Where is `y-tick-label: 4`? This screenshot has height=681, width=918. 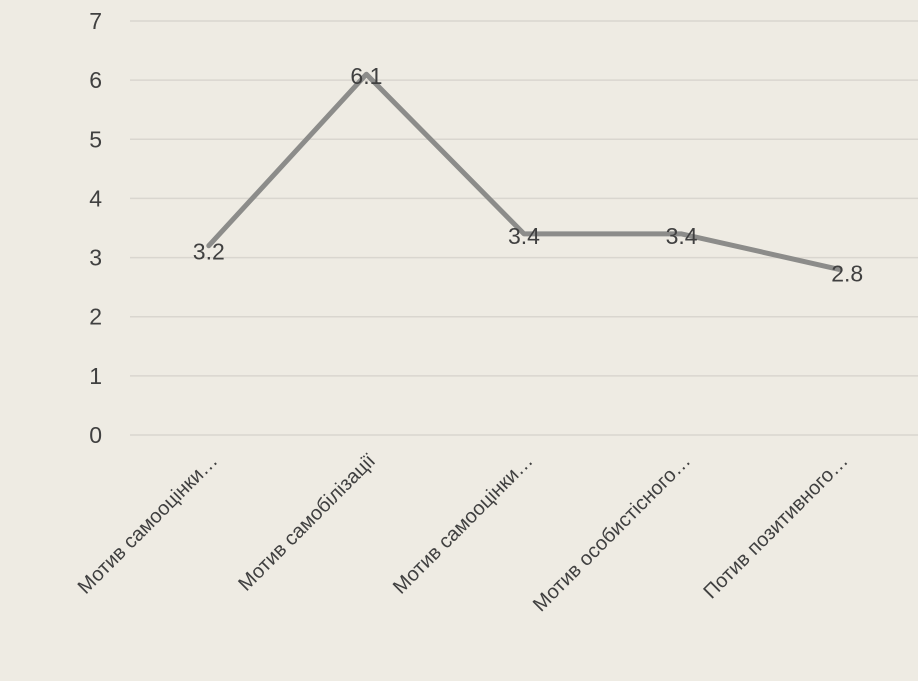 y-tick-label: 4 is located at coordinates (95, 198).